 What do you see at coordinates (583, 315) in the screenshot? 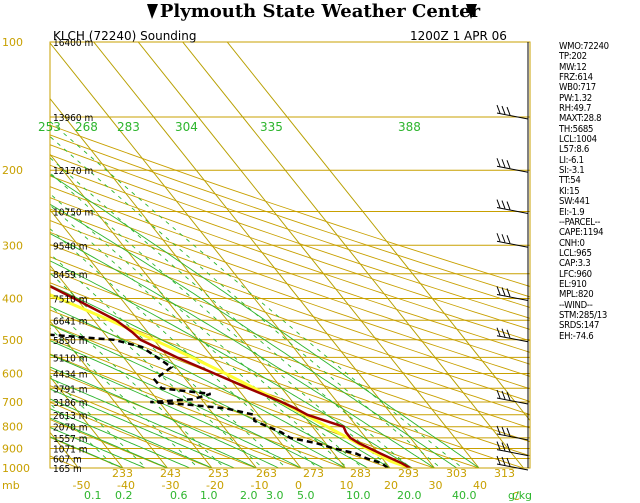
I see `index-item: STM:285/13` at bounding box center [583, 315].